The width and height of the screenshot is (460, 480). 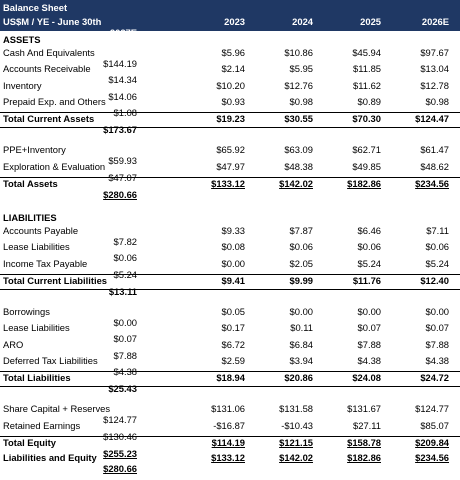 I want to click on total-cell: $30.55, so click(x=298, y=118).